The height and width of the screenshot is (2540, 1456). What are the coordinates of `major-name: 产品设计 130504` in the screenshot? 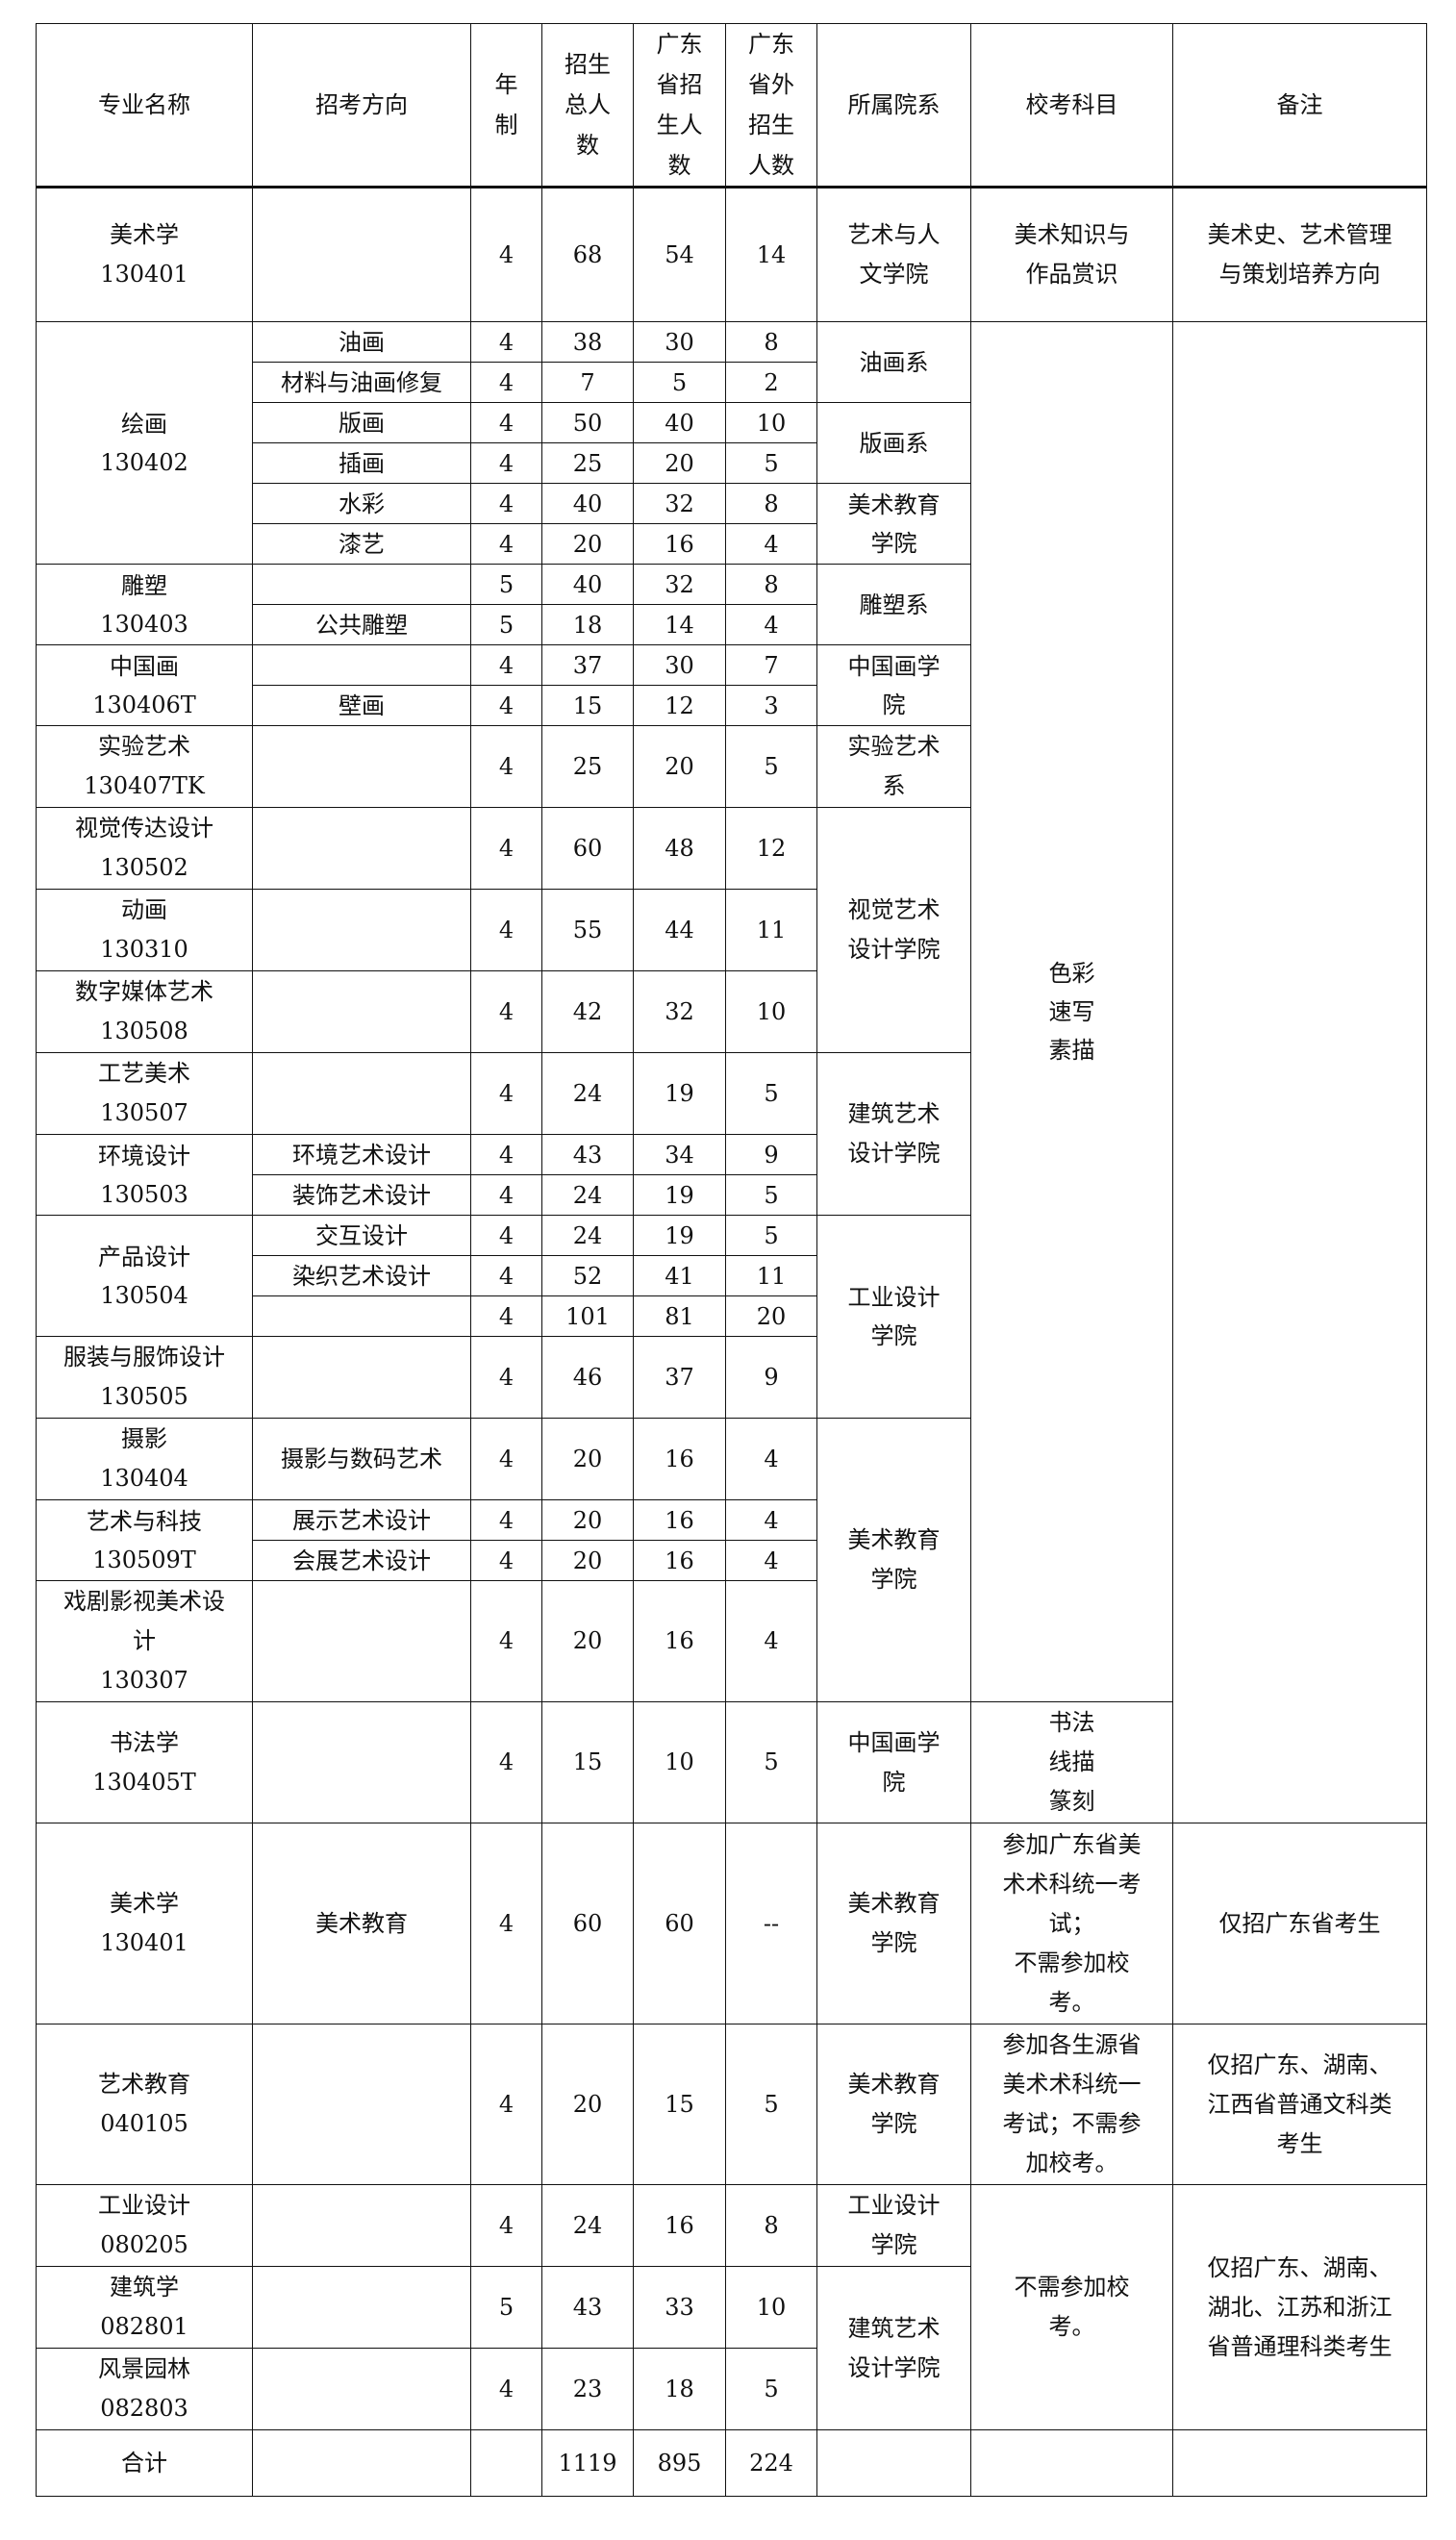 It's located at (145, 1276).